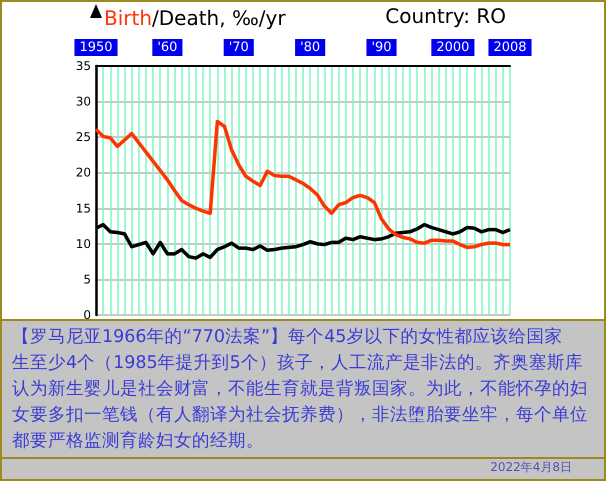  Describe the element at coordinates (83, 101) in the screenshot. I see `y-tick-label: 30` at that location.